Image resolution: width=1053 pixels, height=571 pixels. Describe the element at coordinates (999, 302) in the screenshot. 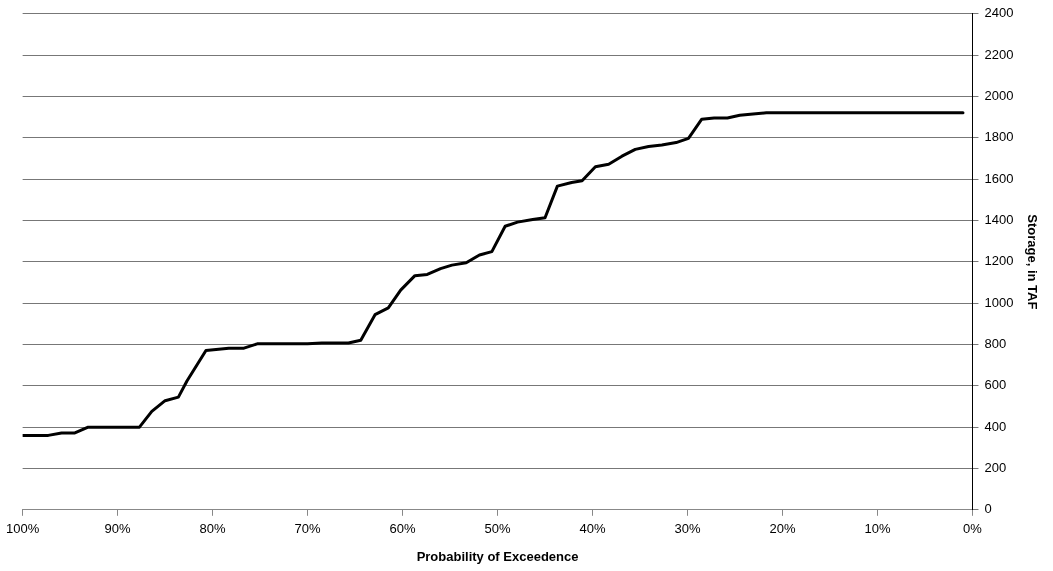

I see `y-tick-label: 1000` at that location.